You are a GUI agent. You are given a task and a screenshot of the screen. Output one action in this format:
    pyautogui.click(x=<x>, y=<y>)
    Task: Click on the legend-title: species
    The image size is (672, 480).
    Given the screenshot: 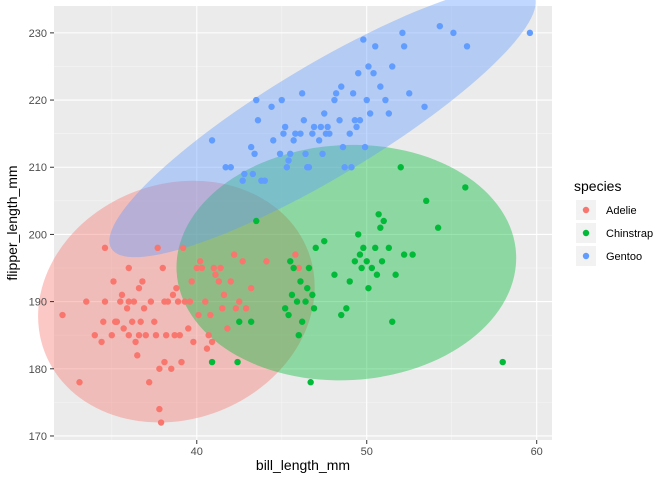 What is the action you would take?
    pyautogui.click(x=597, y=186)
    